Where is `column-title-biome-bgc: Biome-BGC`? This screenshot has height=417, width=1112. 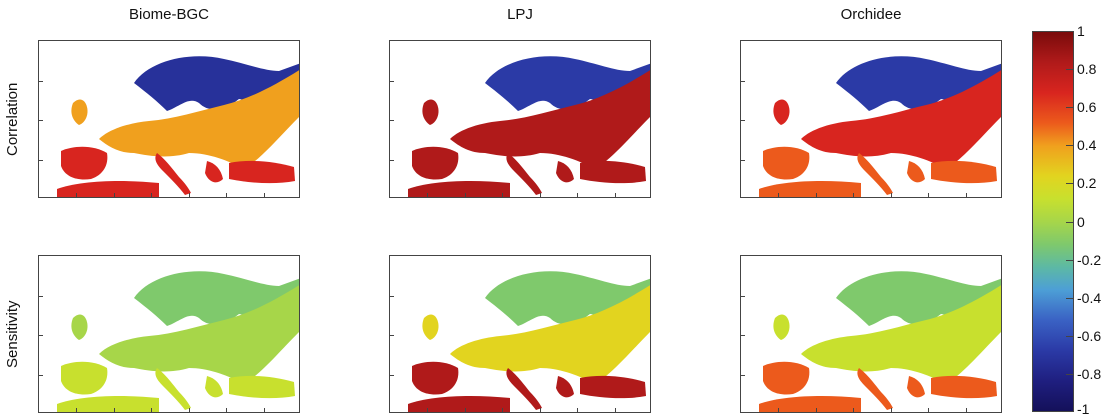
column-title-biome-bgc: Biome-BGC is located at coordinates (169, 14).